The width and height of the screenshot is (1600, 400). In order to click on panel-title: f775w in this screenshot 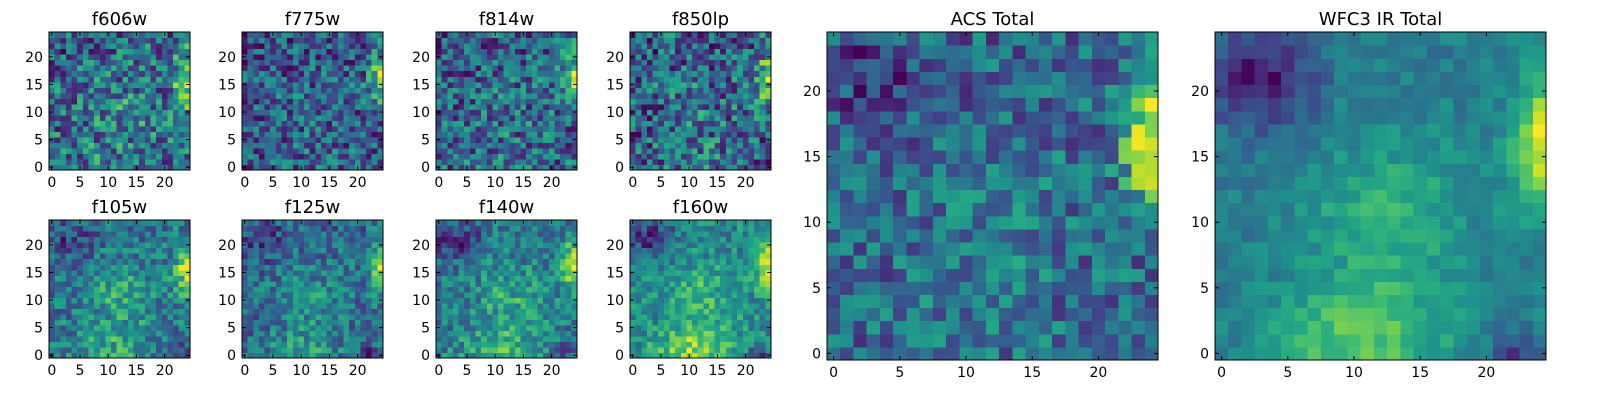, I will do `click(312, 19)`.